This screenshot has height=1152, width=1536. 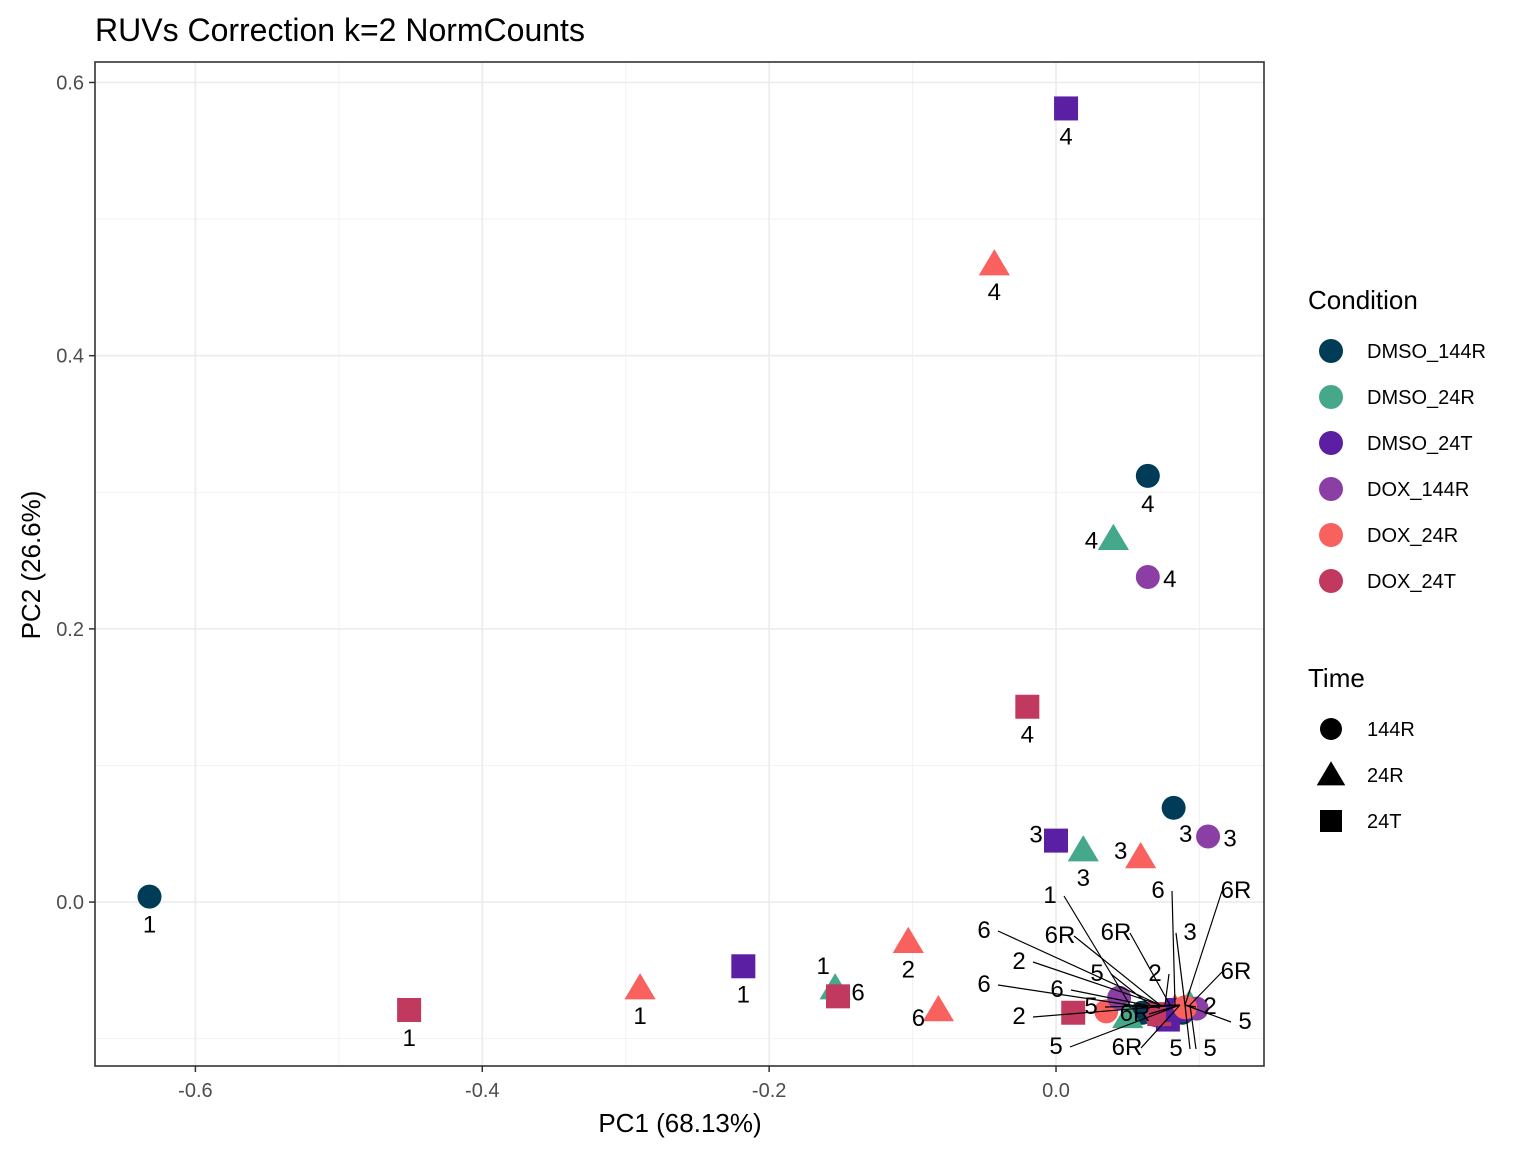 I want to click on legend-label-condition: DOX_24R, so click(x=1412, y=536).